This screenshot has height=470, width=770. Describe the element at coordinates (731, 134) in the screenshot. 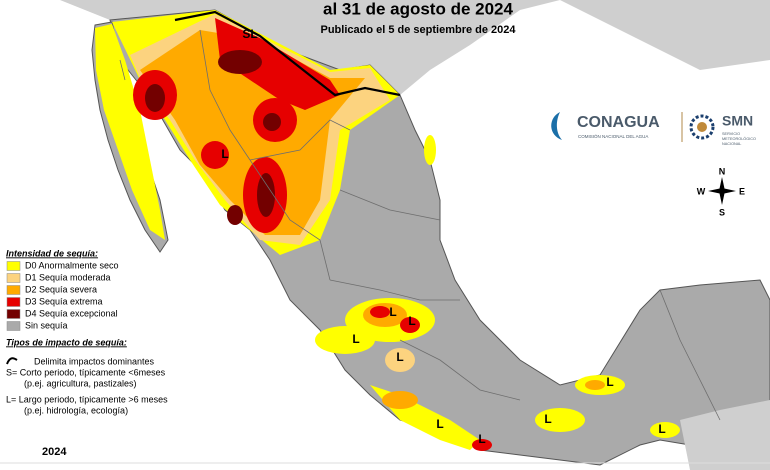

I see `smn-sub: SERVICIO` at that location.